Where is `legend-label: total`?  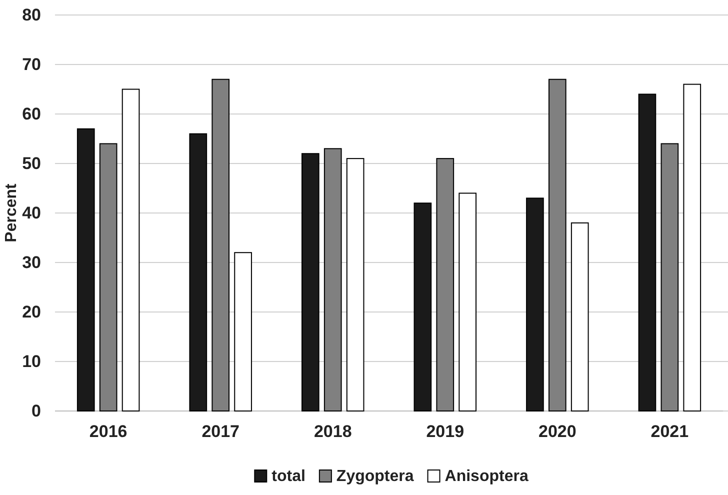
legend-label: total is located at coordinates (289, 476).